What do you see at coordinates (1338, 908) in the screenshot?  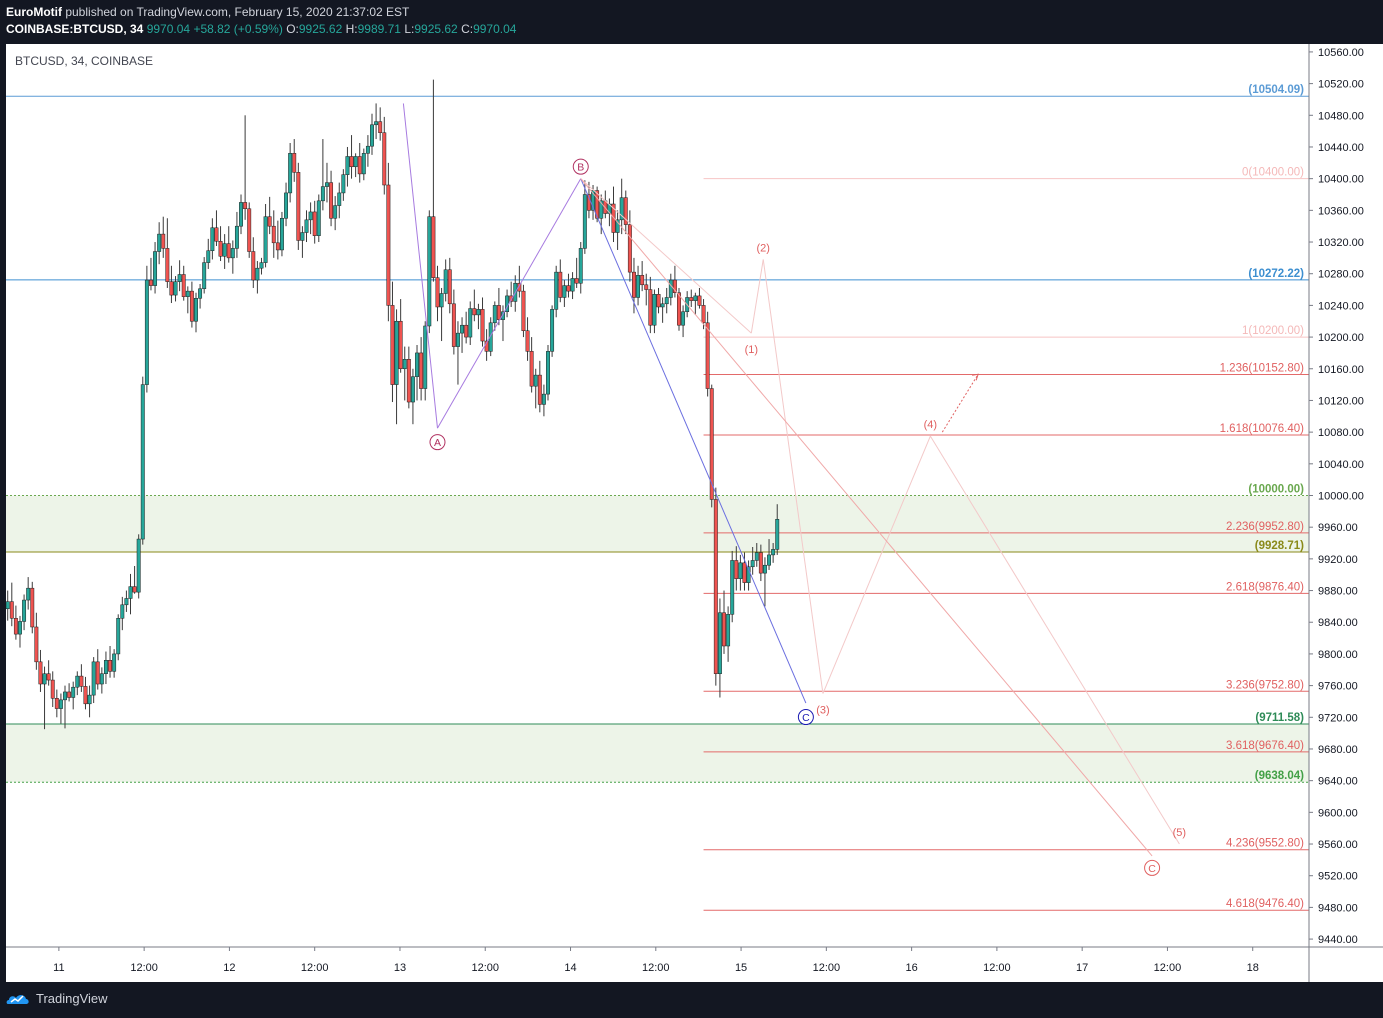 I see `price-tick-label: 9480.00` at bounding box center [1338, 908].